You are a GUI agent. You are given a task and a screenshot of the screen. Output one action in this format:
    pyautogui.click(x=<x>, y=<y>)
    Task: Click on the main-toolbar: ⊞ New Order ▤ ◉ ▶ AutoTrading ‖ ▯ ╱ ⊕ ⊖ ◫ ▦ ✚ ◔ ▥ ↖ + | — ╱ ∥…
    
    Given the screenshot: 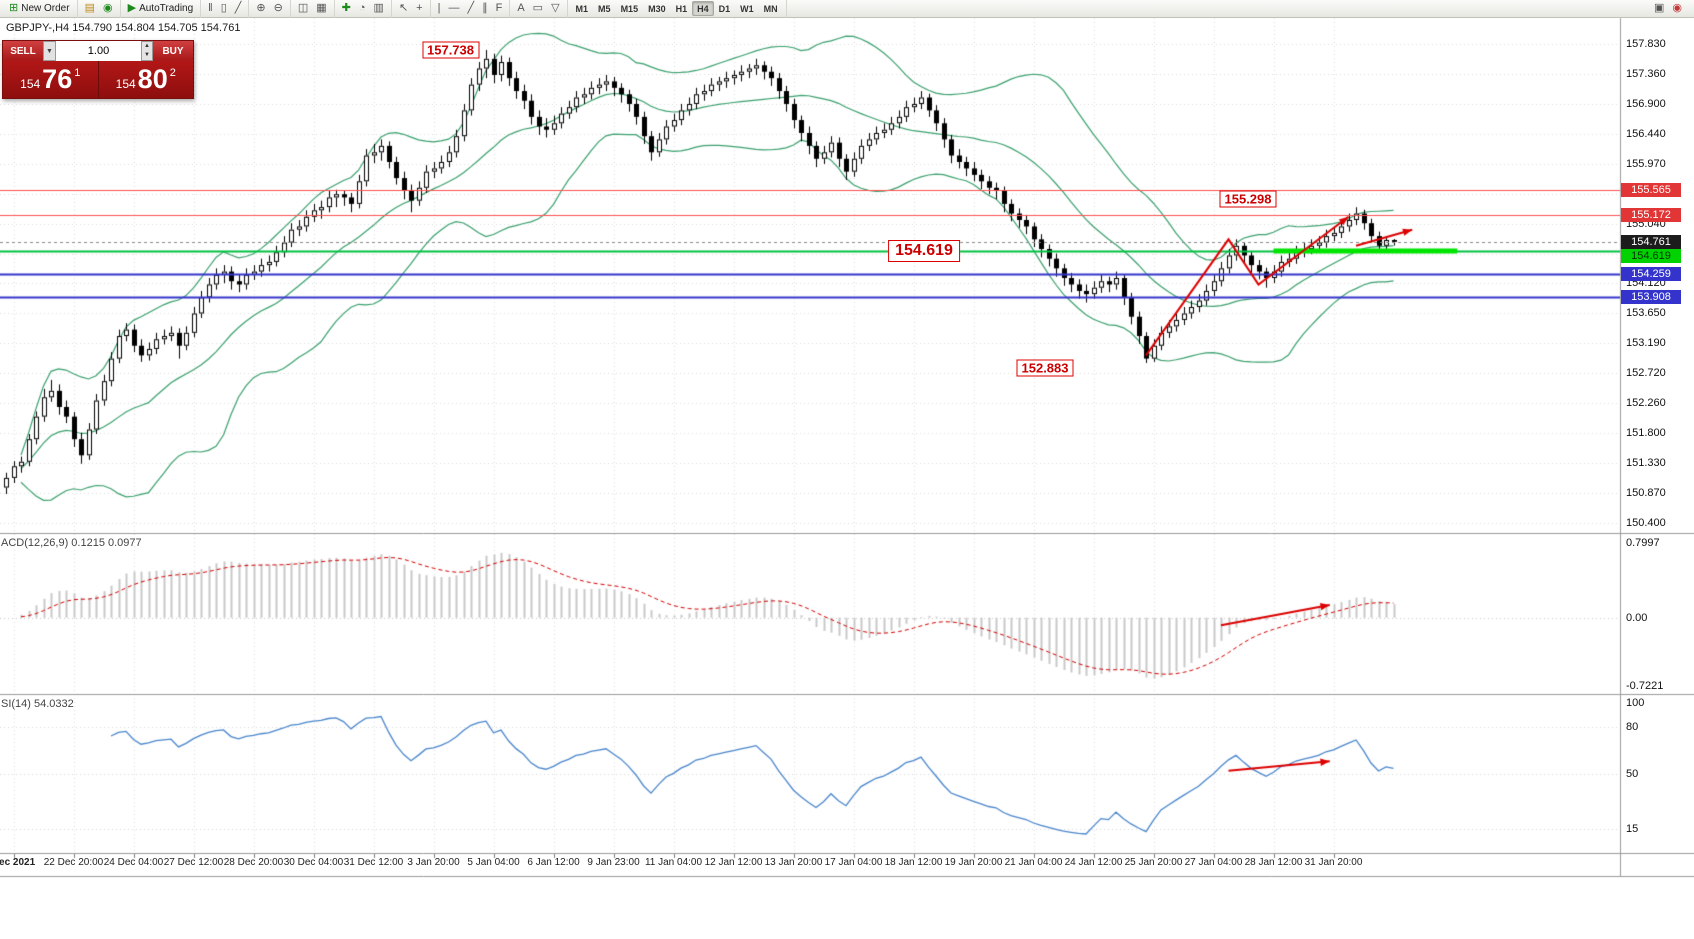 What is the action you would take?
    pyautogui.click(x=847, y=9)
    